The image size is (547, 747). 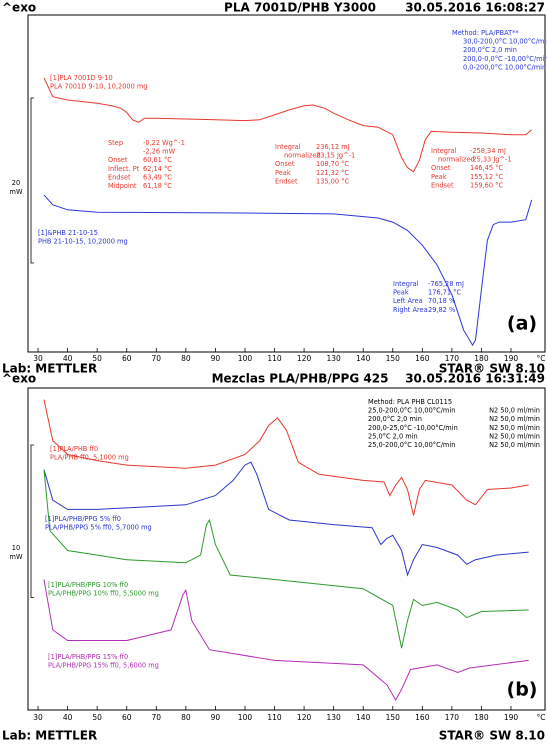 What do you see at coordinates (485, 33) in the screenshot?
I see `annotation: Method: PLA/PBAT**` at bounding box center [485, 33].